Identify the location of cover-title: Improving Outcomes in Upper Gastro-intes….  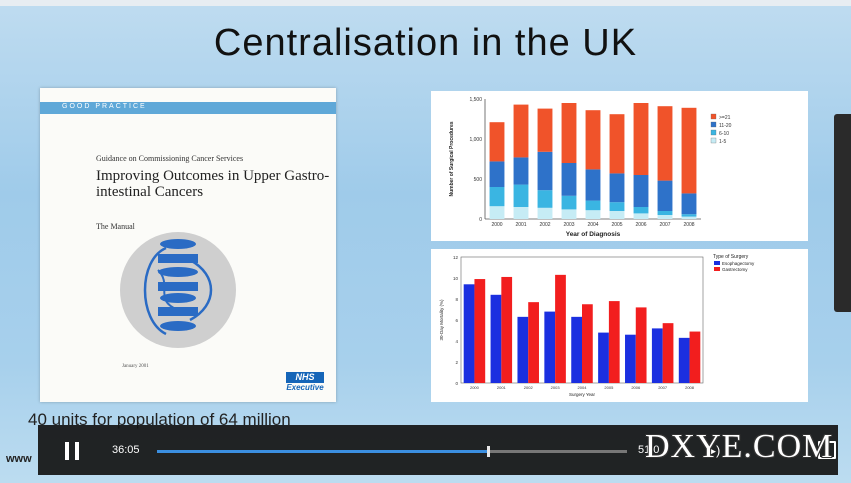
(213, 184).